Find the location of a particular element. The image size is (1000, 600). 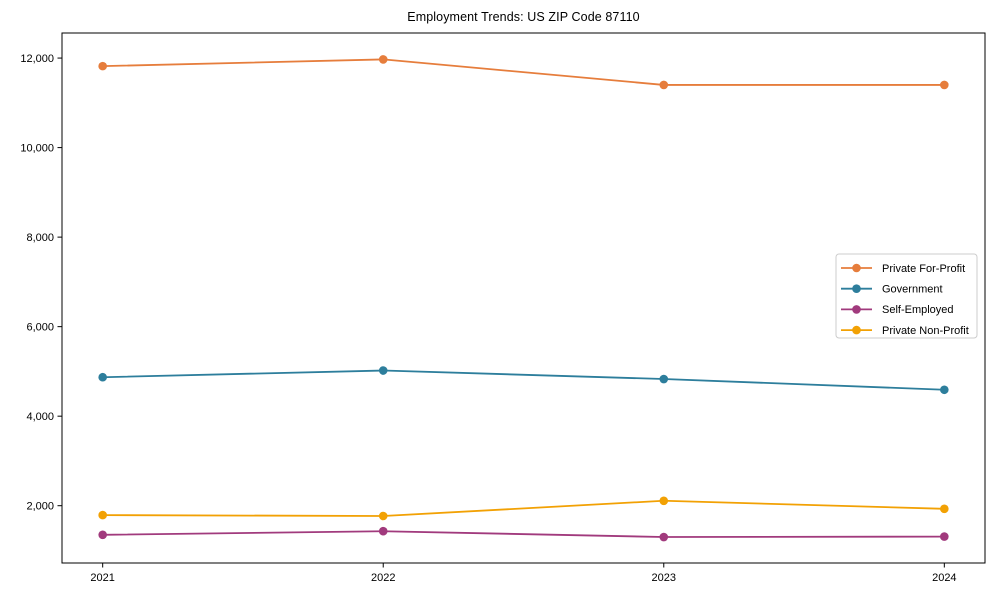

legend-label: Private Non-Profit is located at coordinates (925, 331).